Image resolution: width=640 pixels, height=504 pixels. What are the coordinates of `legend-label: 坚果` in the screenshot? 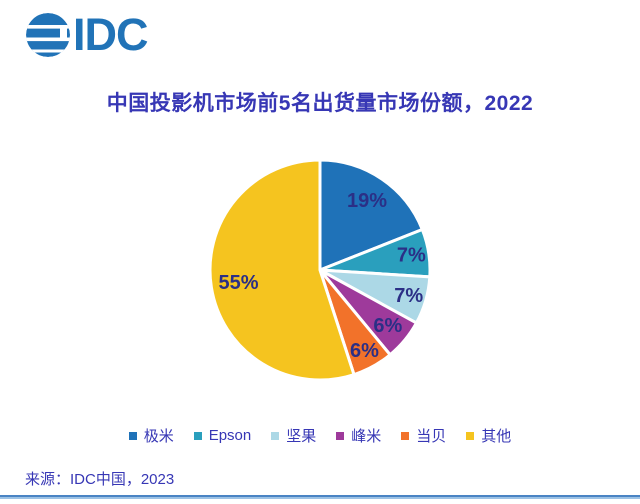 It's located at (301, 436).